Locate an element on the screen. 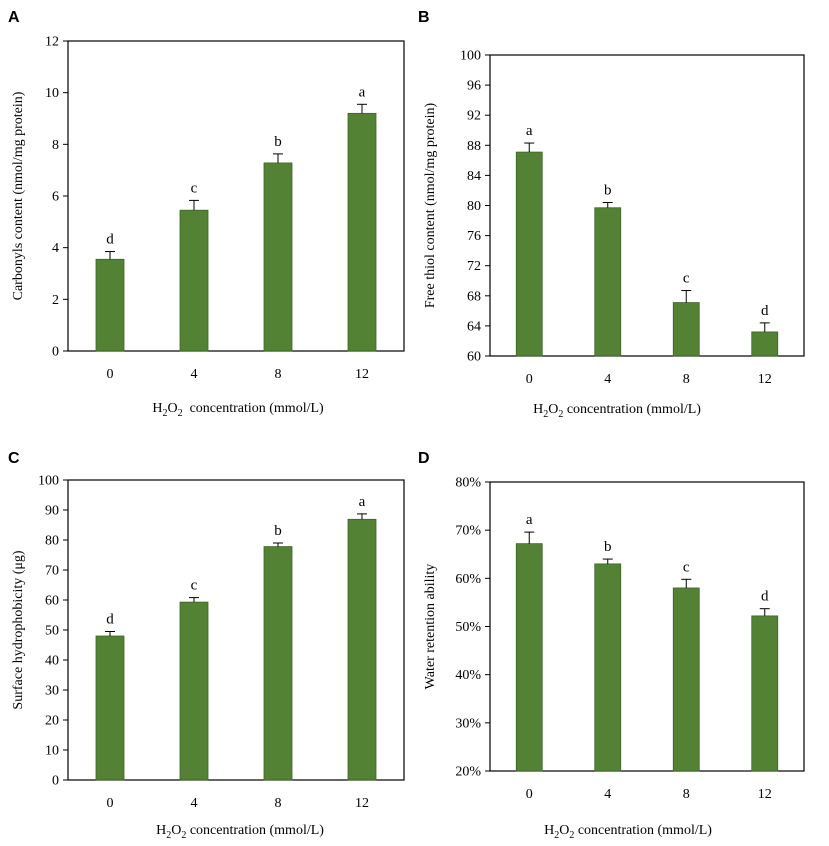  y-tick-label: 84 is located at coordinates (474, 176).